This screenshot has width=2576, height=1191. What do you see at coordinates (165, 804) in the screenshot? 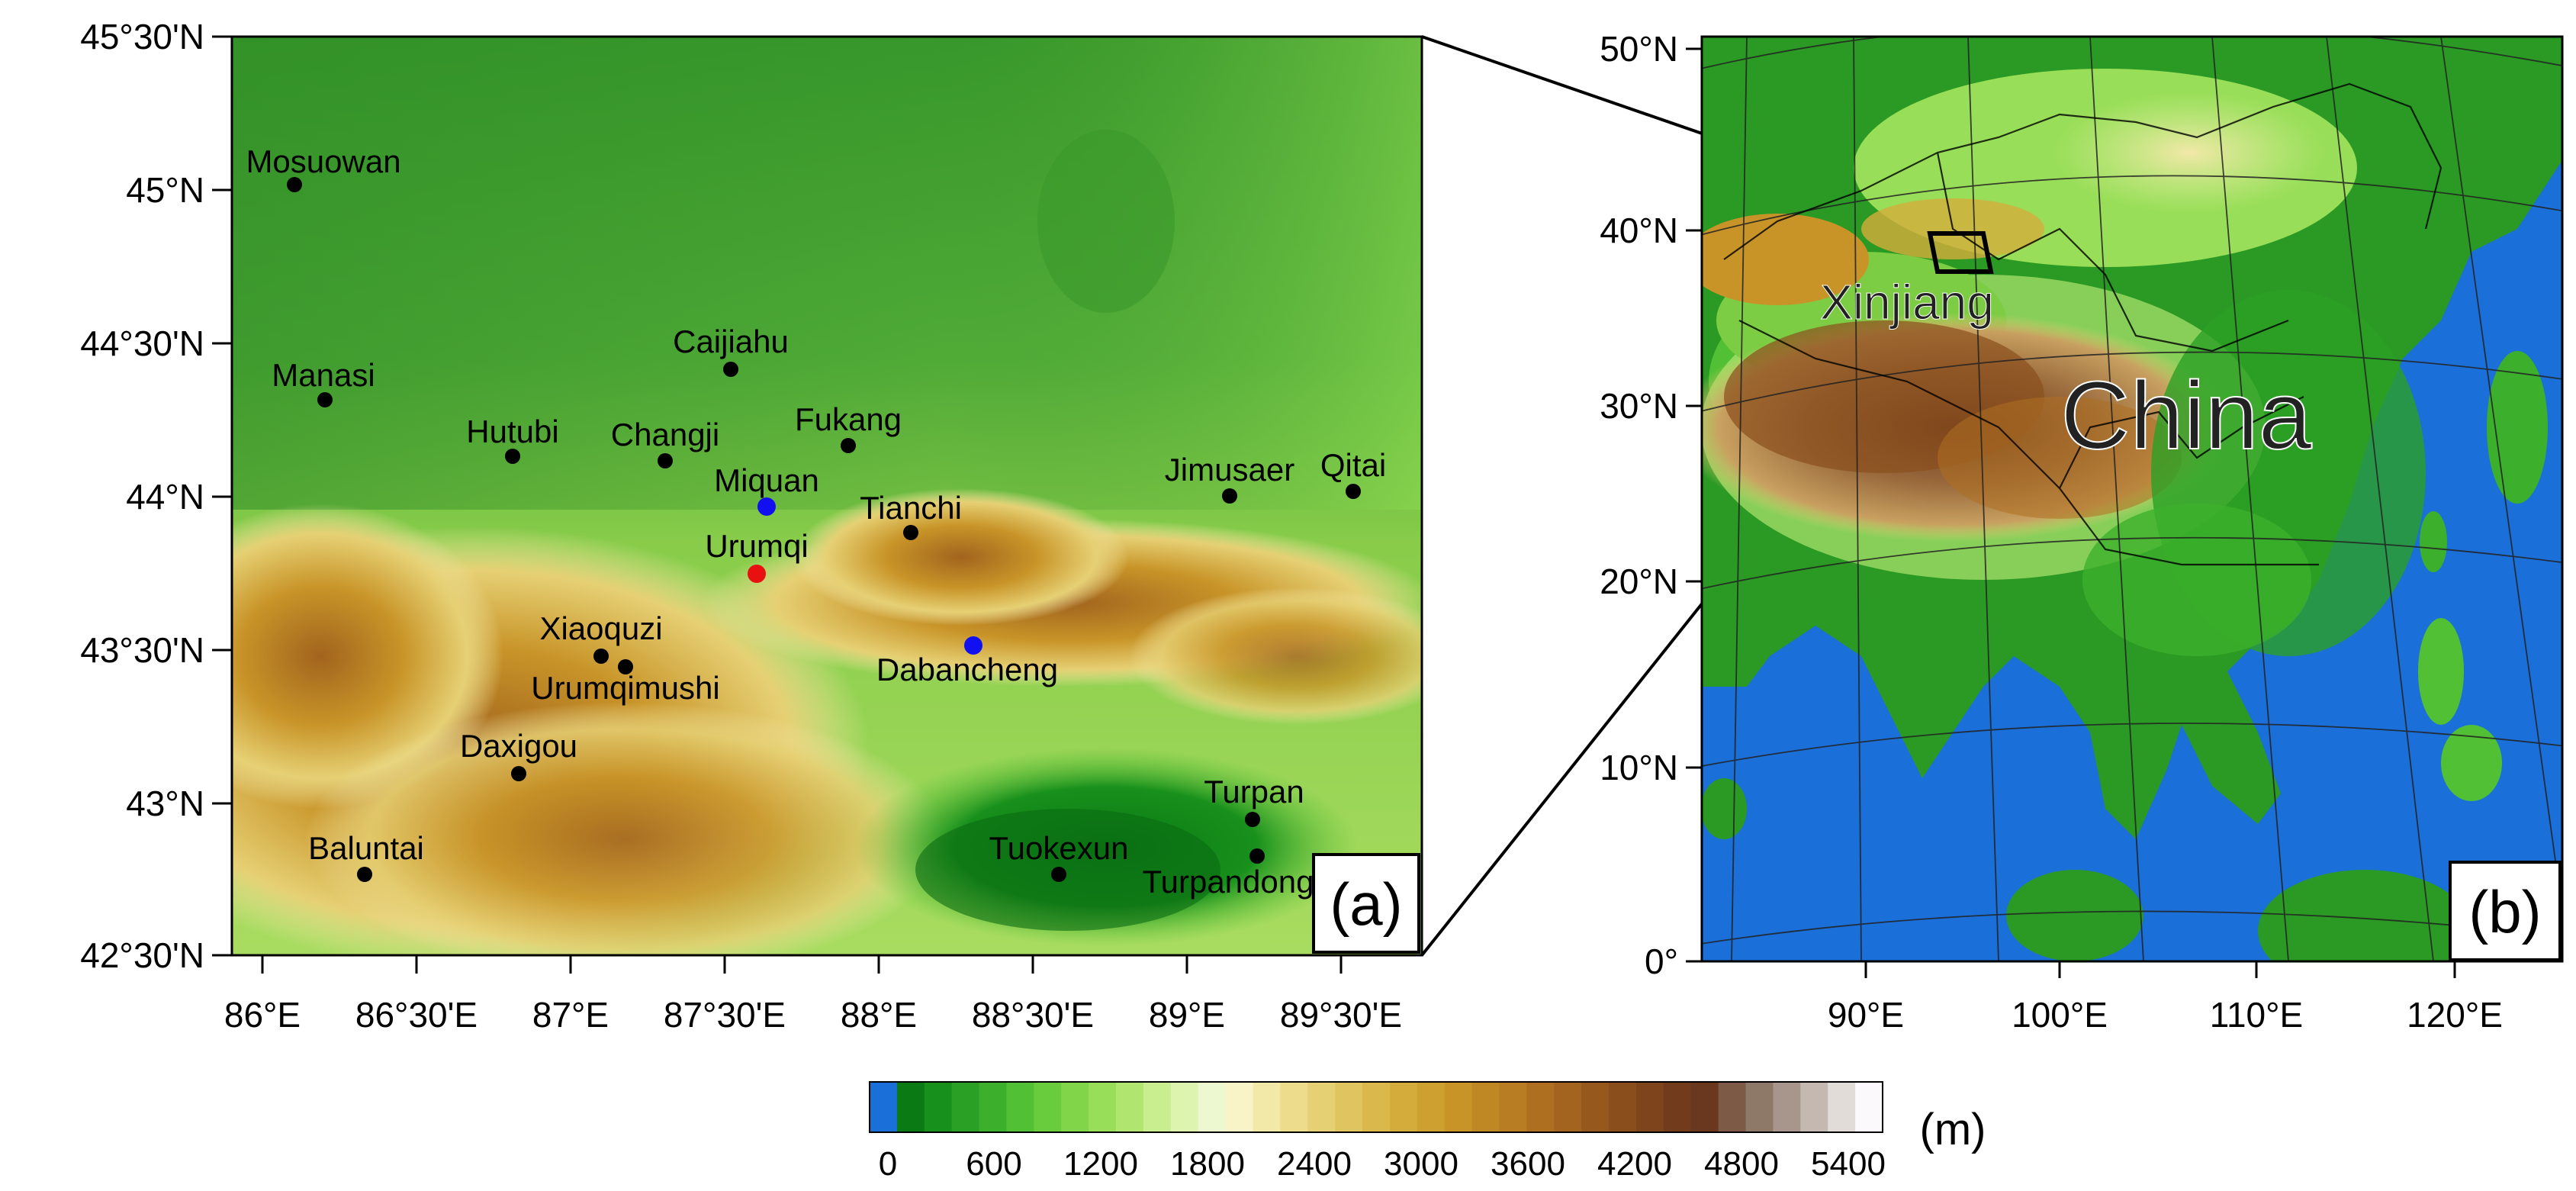
I see `lat-tick-label: 43°N` at bounding box center [165, 804].